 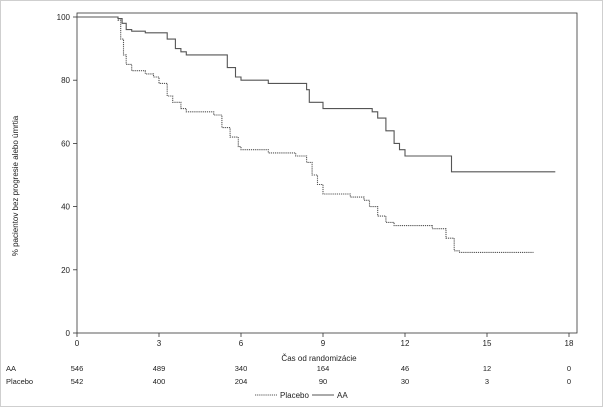 I want to click on x-tick-label: 12, so click(x=405, y=343).